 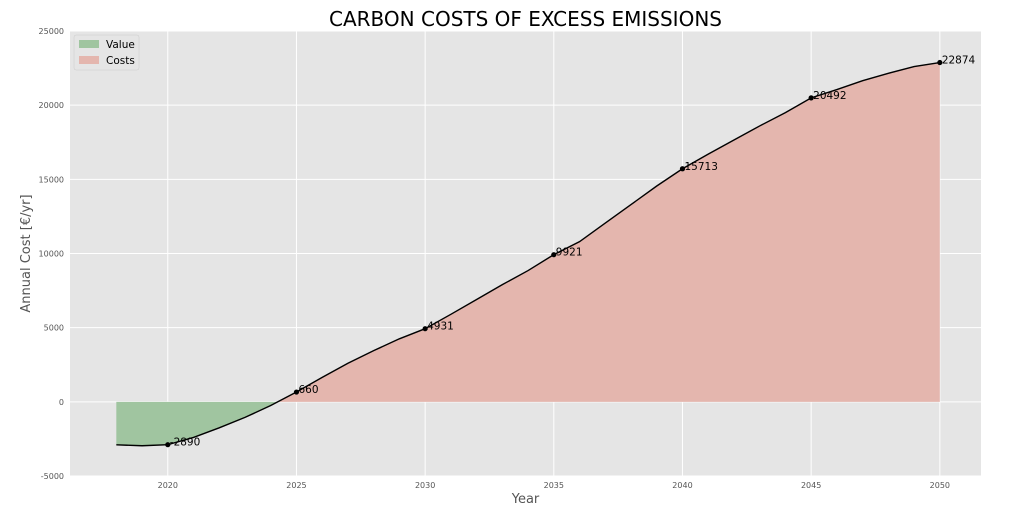 I want to click on x-tick-label: 2040, so click(x=682, y=485).